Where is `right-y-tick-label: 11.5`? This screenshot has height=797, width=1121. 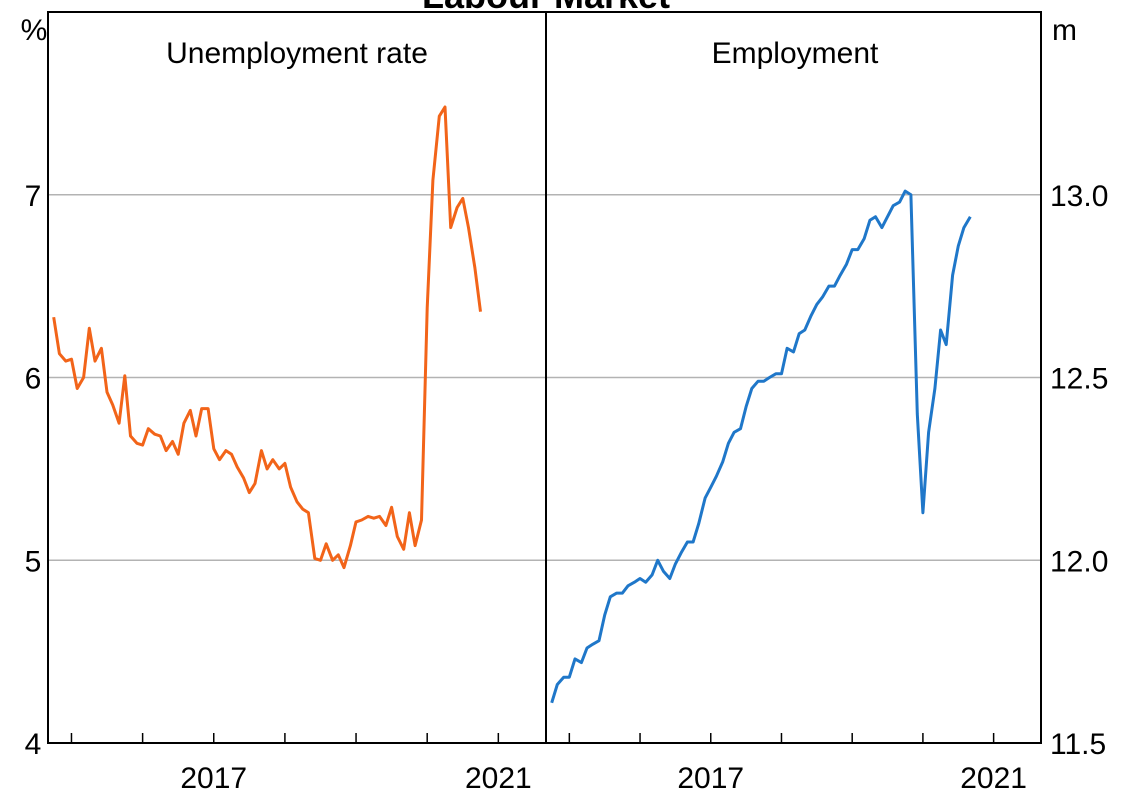
right-y-tick-label: 11.5 is located at coordinates (1078, 744).